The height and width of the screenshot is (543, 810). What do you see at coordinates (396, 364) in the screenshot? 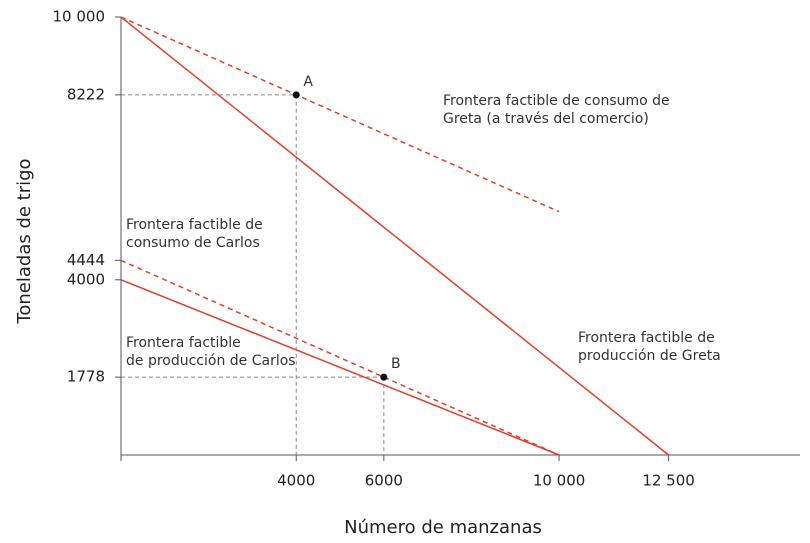
I see `point-label: B` at bounding box center [396, 364].